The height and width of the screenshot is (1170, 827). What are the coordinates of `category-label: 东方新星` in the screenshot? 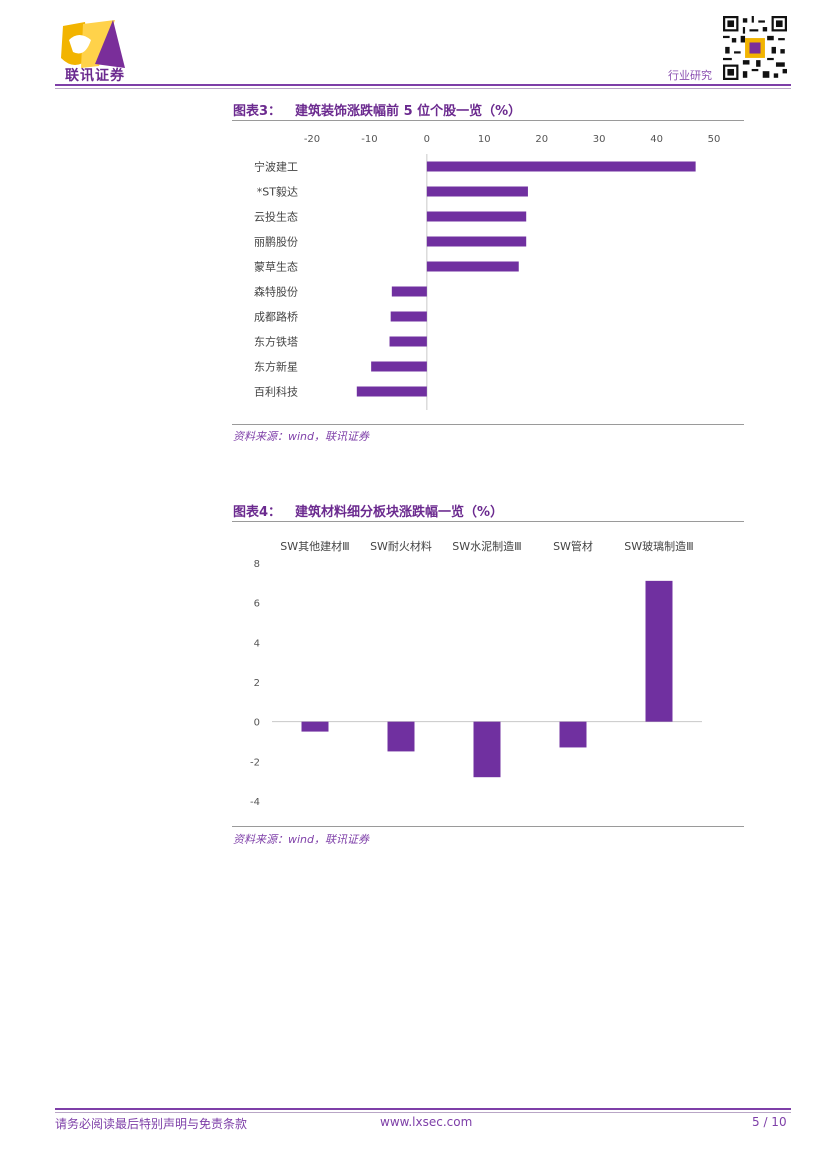 It's located at (276, 367).